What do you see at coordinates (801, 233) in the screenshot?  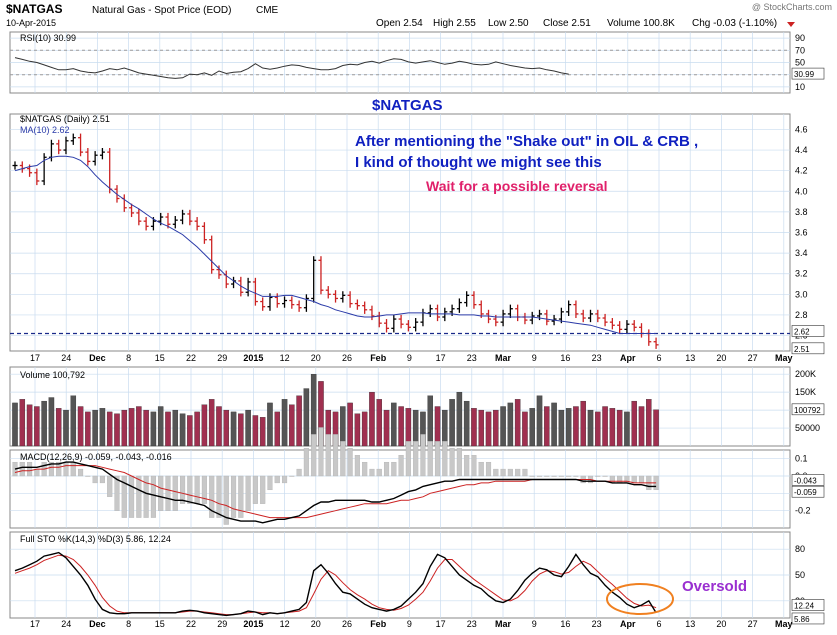 I see `price-tick: 3.6` at bounding box center [801, 233].